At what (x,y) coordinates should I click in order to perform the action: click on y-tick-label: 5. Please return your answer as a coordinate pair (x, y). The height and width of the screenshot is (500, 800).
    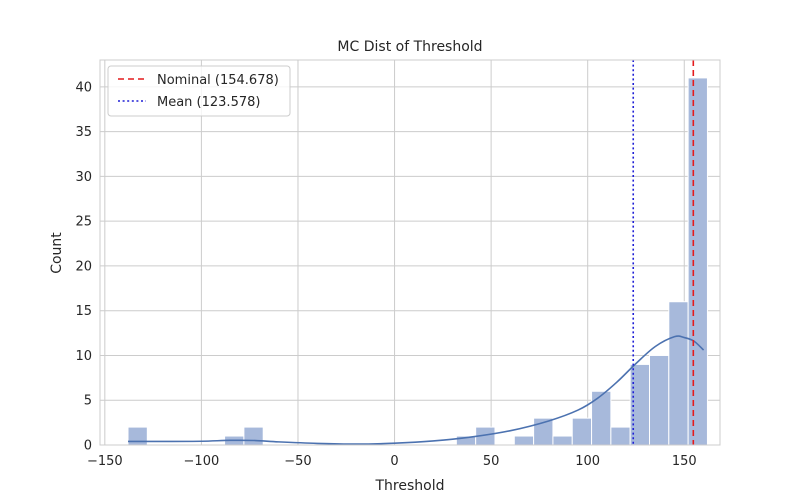
    Looking at the image, I should click on (88, 401).